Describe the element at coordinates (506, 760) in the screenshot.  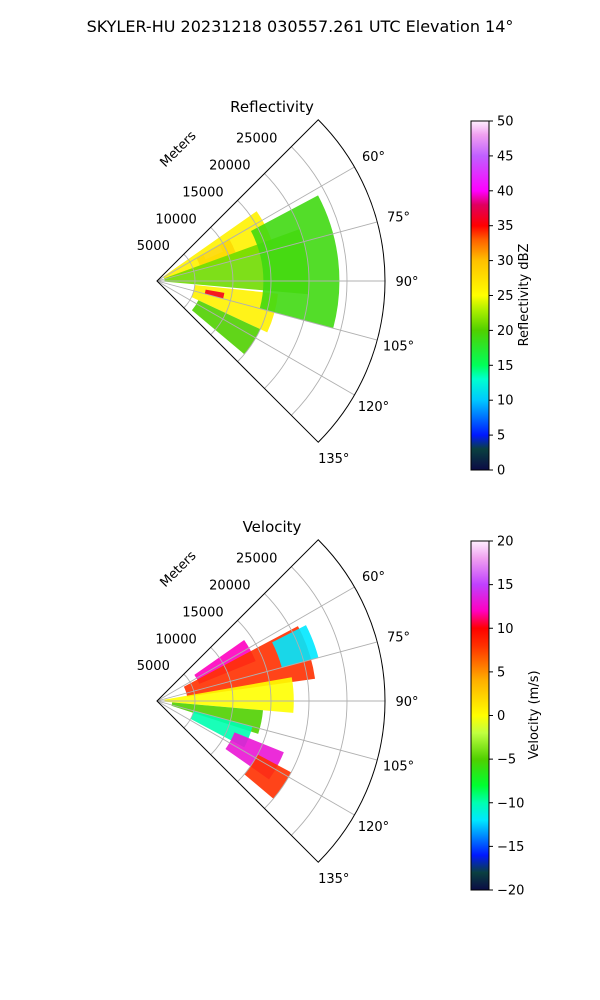
I see `colorbar-tick-label: −5` at that location.